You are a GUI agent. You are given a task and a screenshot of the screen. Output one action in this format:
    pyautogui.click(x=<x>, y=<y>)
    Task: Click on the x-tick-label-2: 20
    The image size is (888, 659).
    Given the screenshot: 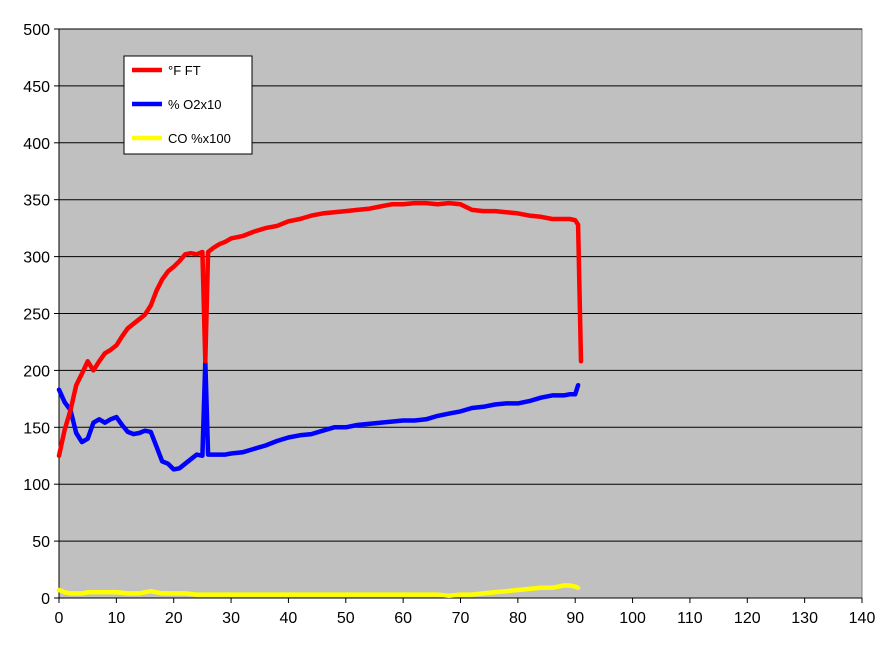 What is the action you would take?
    pyautogui.click(x=174, y=618)
    